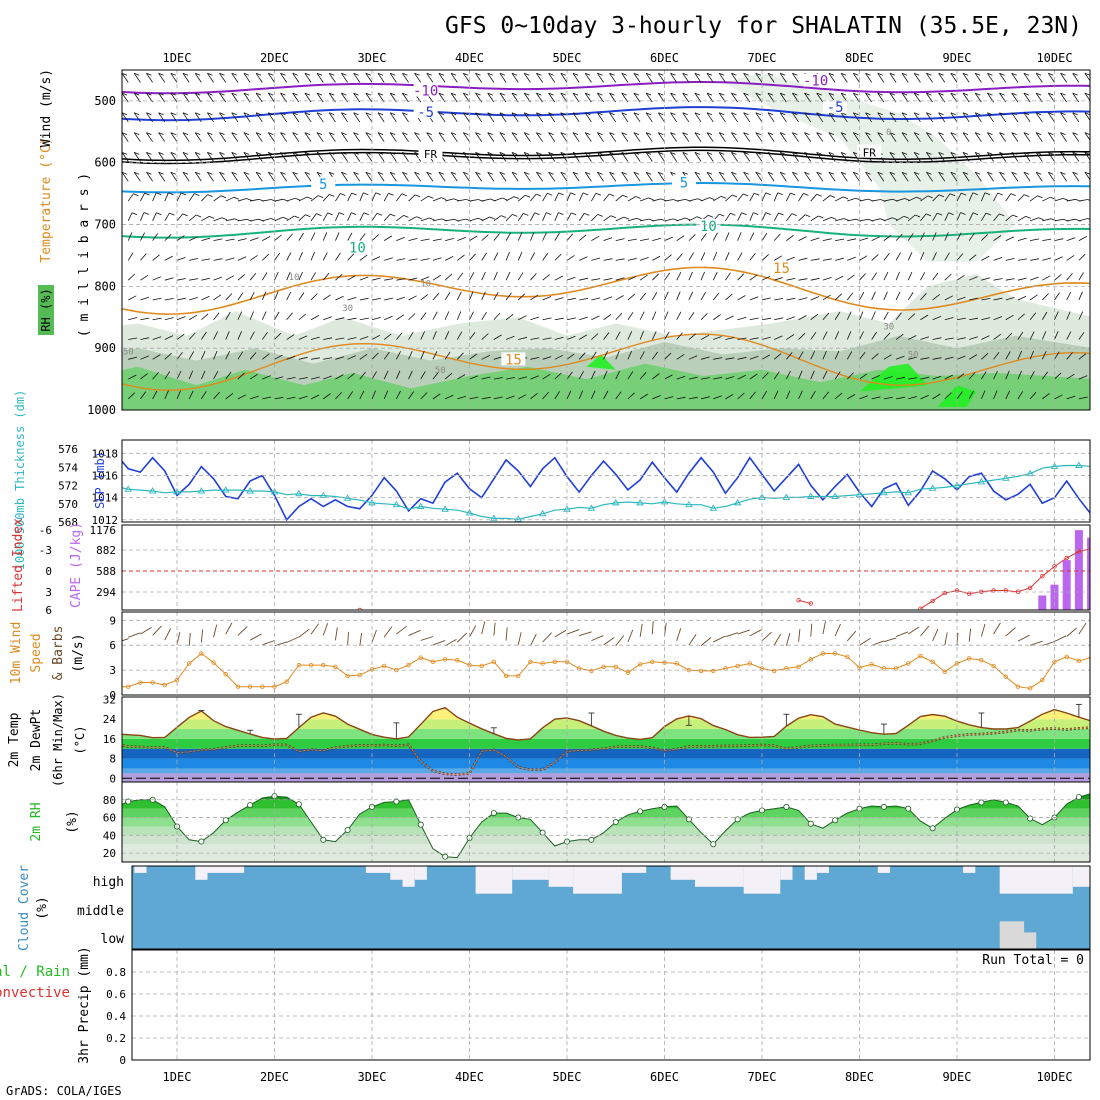  Describe the element at coordinates (250, 805) in the screenshot. I see `rh-marker` at that location.